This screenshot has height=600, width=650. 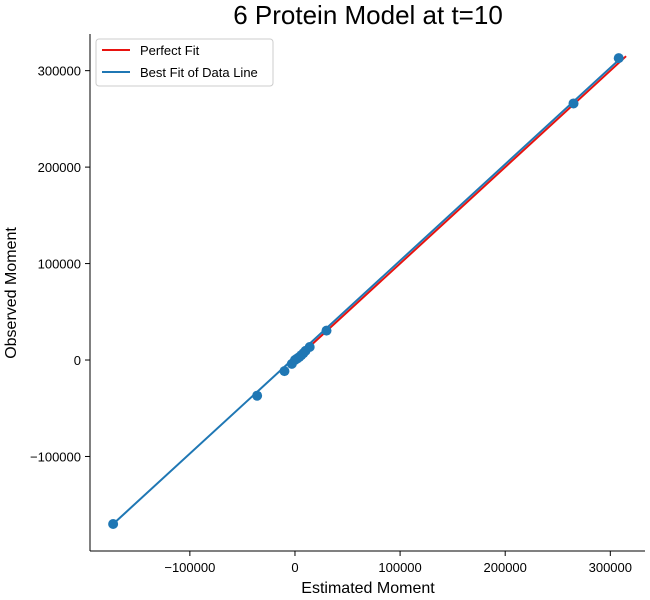 What do you see at coordinates (170, 50) in the screenshot?
I see `legend-label-perfect-fit: Perfect Fit` at bounding box center [170, 50].